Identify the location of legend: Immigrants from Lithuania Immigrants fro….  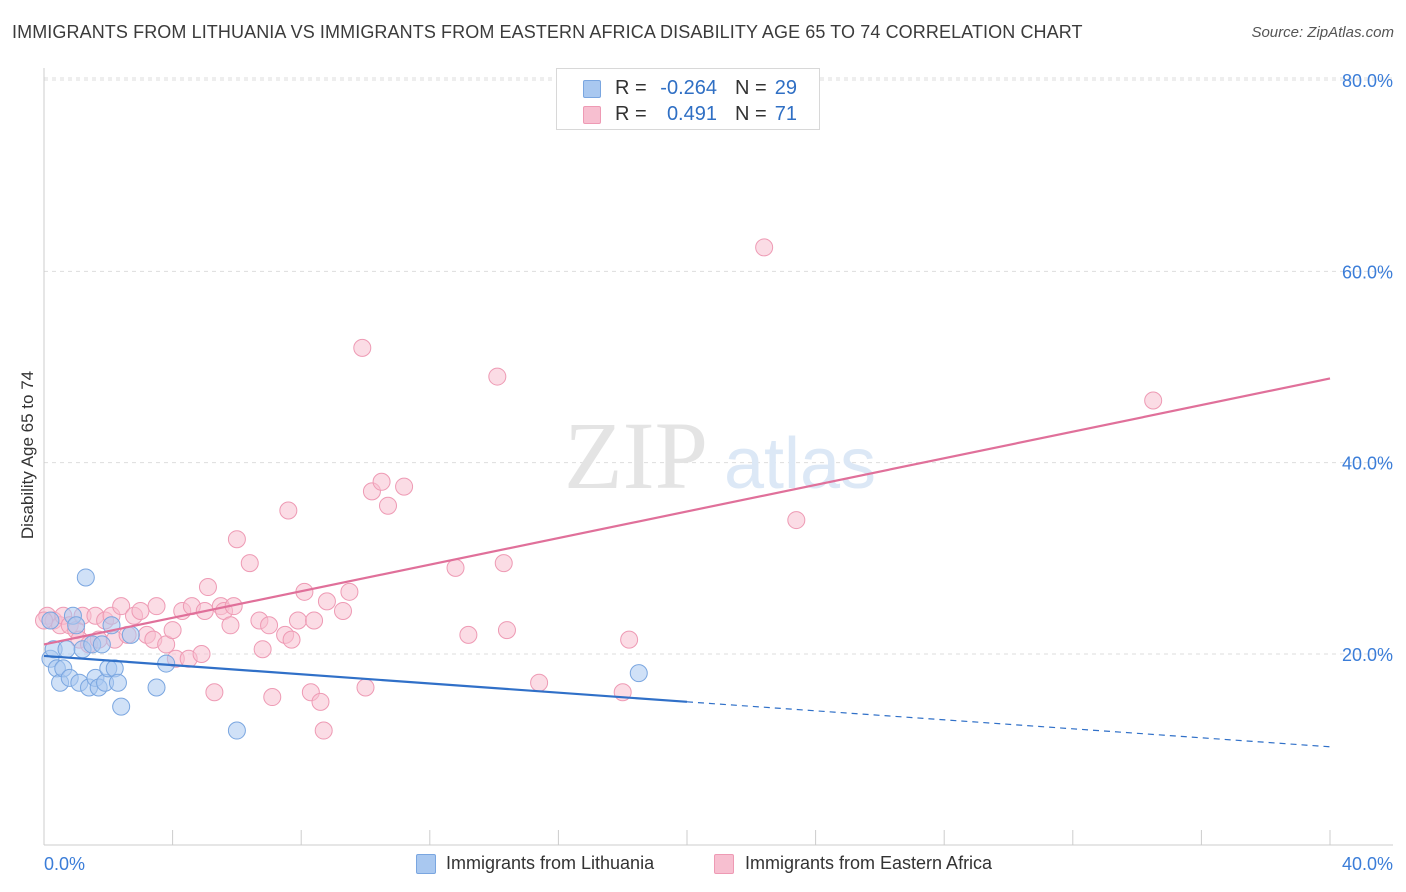
(703, 865).